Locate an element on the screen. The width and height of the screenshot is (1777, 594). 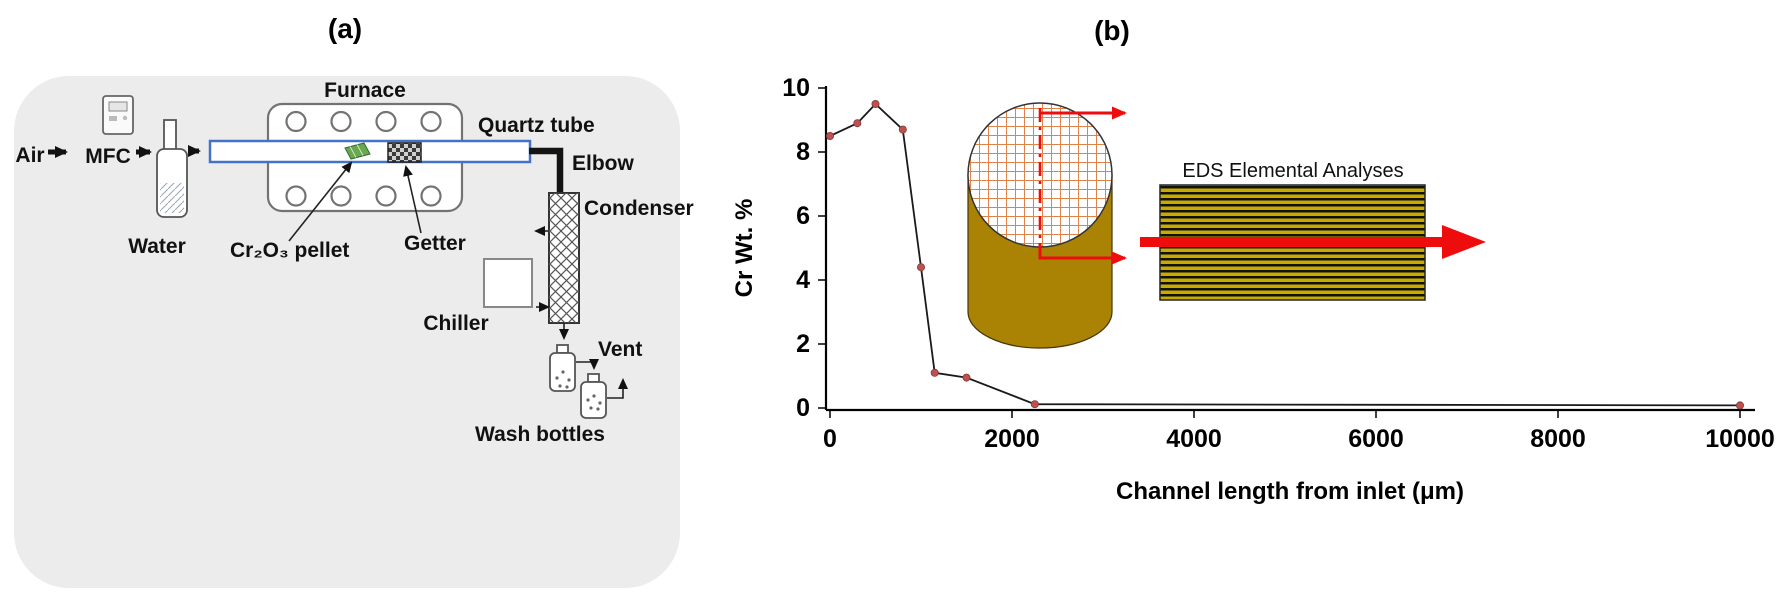
y-axis-title: Cr Wt. % is located at coordinates (744, 248).